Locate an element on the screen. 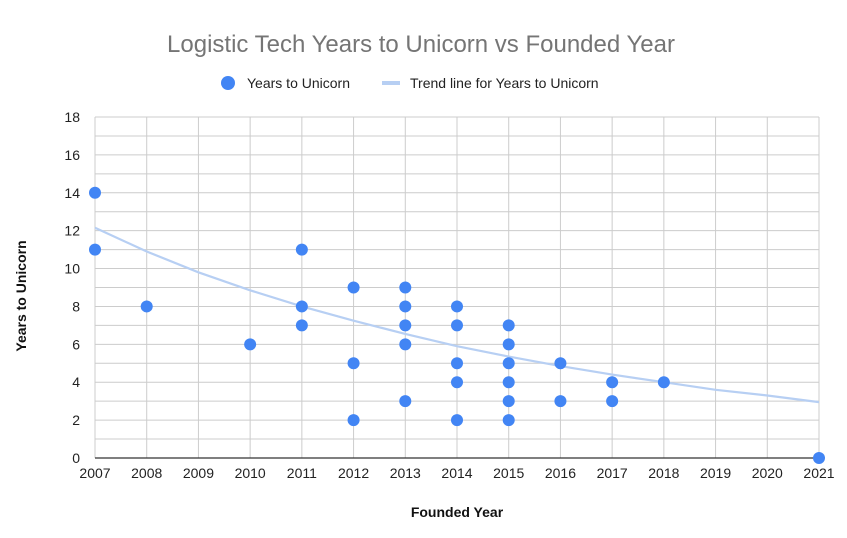  x-tick-label: 2014 is located at coordinates (456, 473).